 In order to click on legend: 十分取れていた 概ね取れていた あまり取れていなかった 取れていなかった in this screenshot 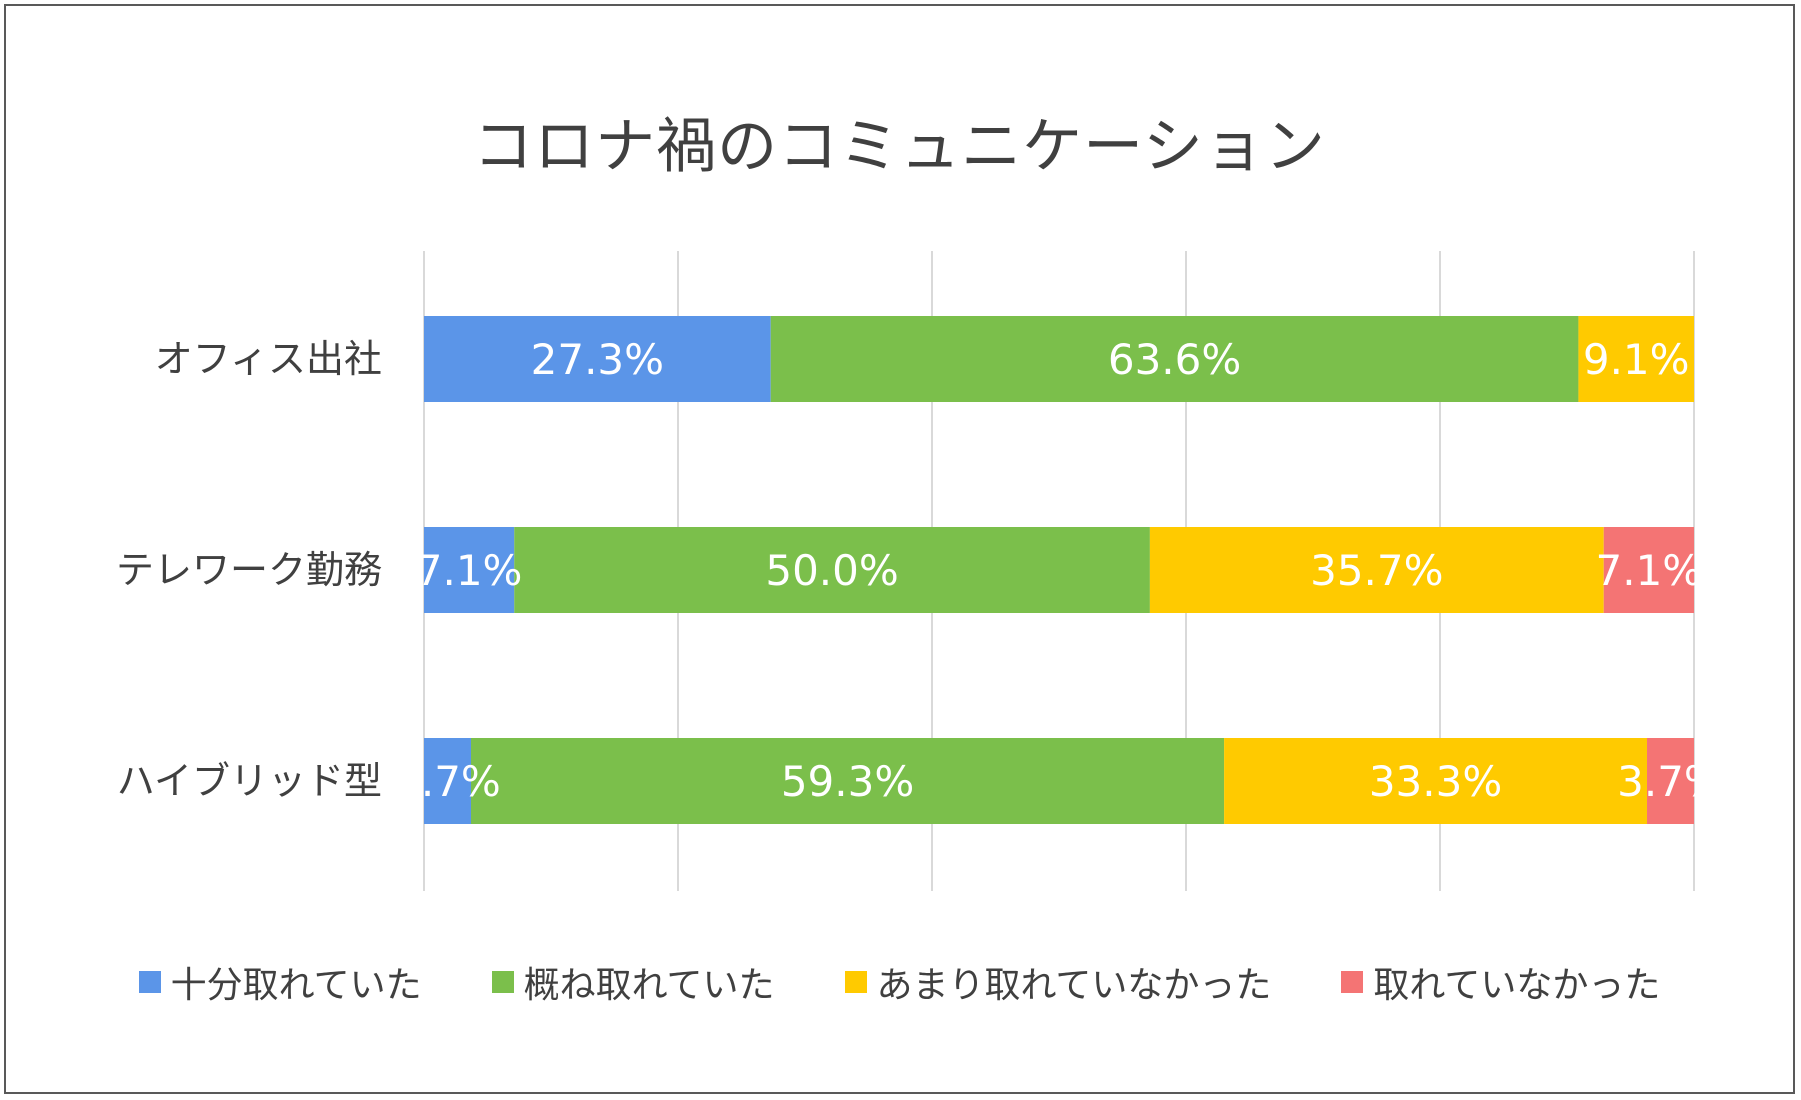, I will do `click(899, 982)`.